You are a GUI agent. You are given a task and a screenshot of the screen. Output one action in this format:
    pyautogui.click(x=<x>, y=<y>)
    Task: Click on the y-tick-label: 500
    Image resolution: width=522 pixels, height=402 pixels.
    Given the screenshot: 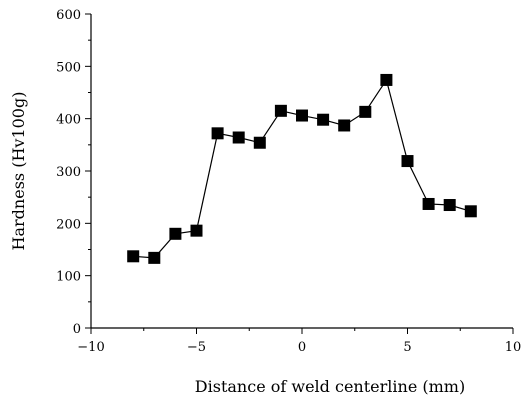 What is the action you would take?
    pyautogui.click(x=68, y=67)
    